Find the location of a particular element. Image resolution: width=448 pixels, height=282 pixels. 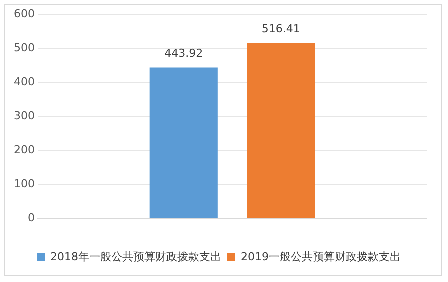

y-tick-label: 0 is located at coordinates (31, 218).